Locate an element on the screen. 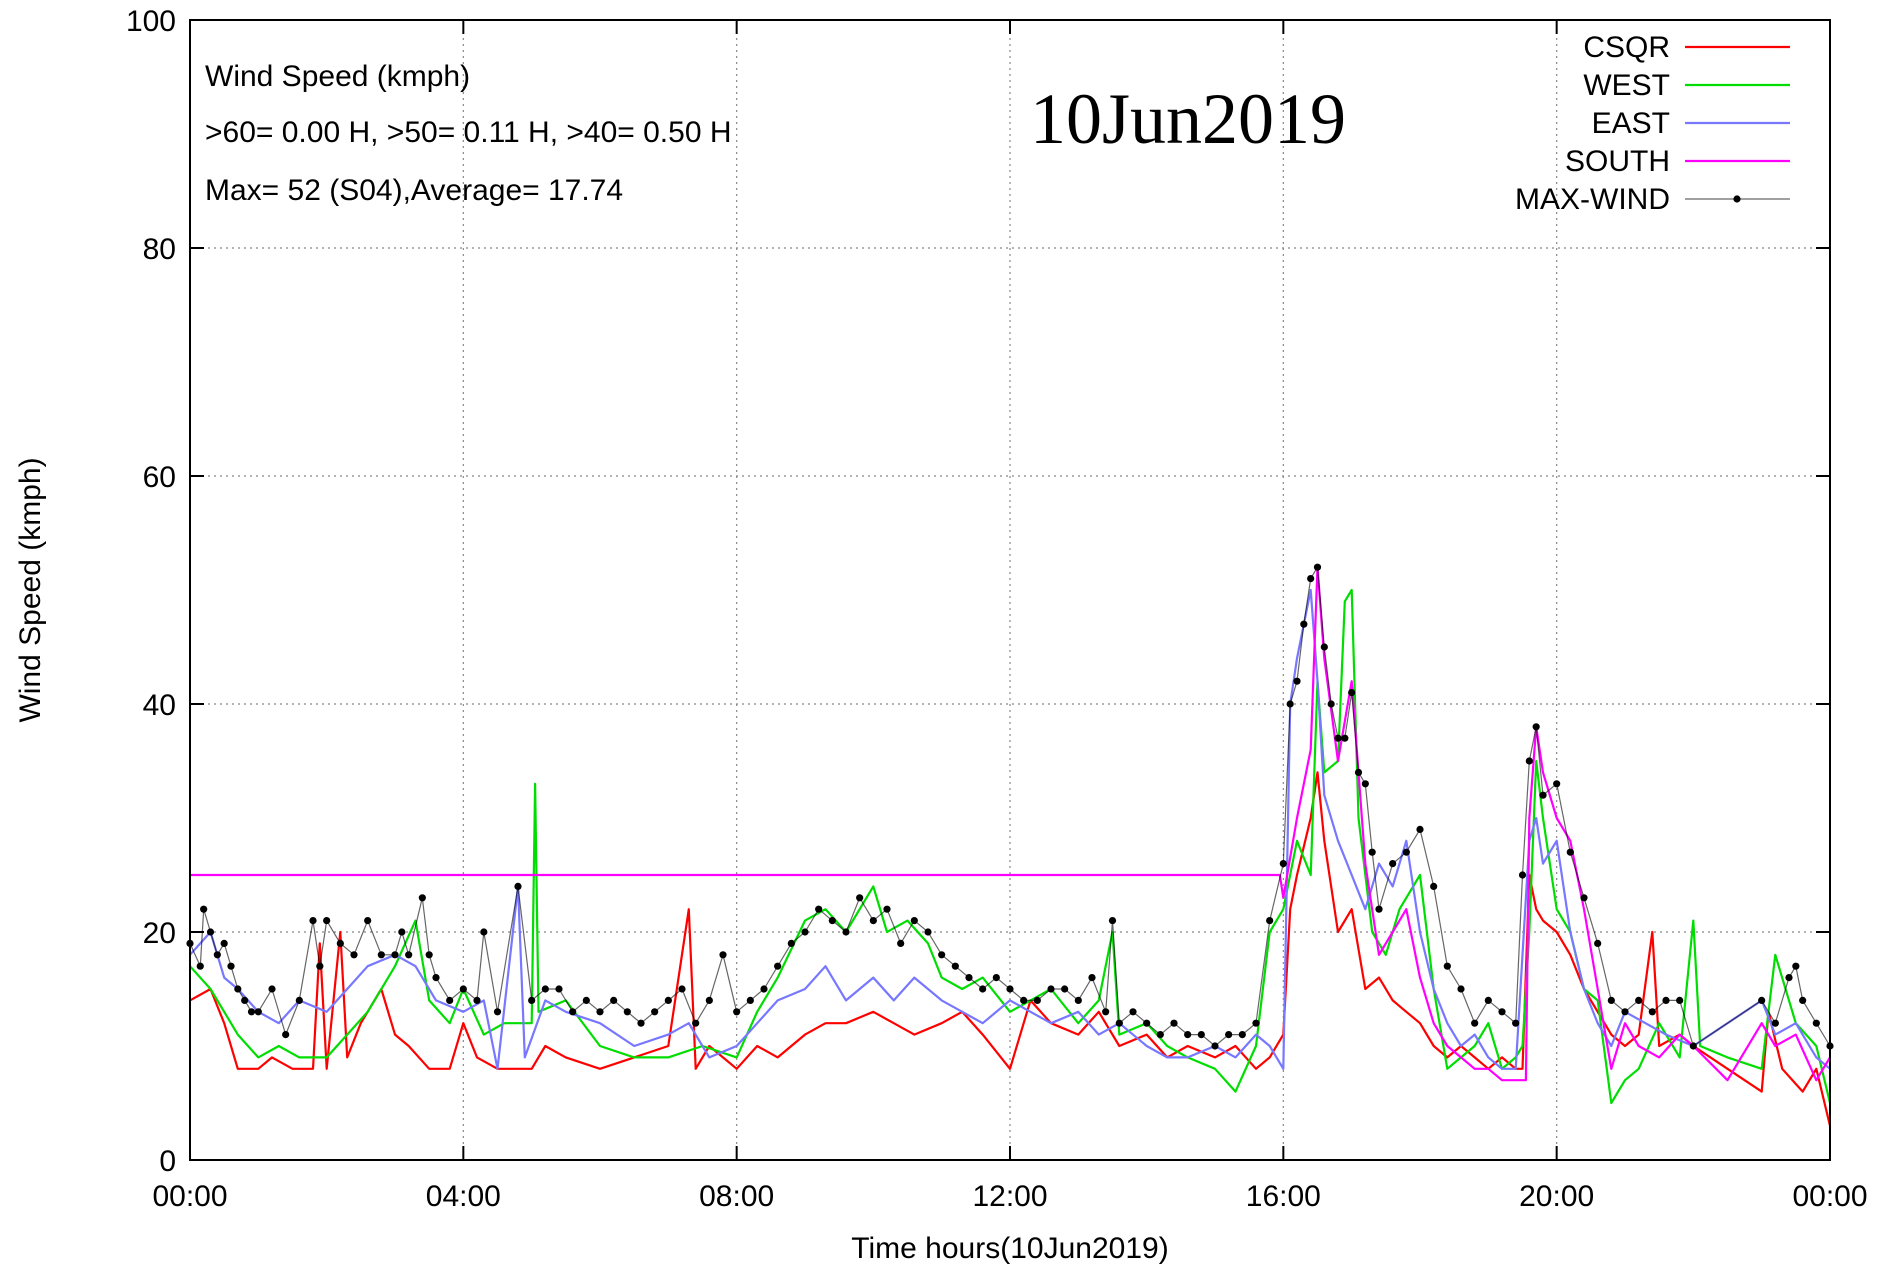 Image resolution: width=1886 pixels, height=1264 pixels. y-tick-label: 0 is located at coordinates (167, 1161).